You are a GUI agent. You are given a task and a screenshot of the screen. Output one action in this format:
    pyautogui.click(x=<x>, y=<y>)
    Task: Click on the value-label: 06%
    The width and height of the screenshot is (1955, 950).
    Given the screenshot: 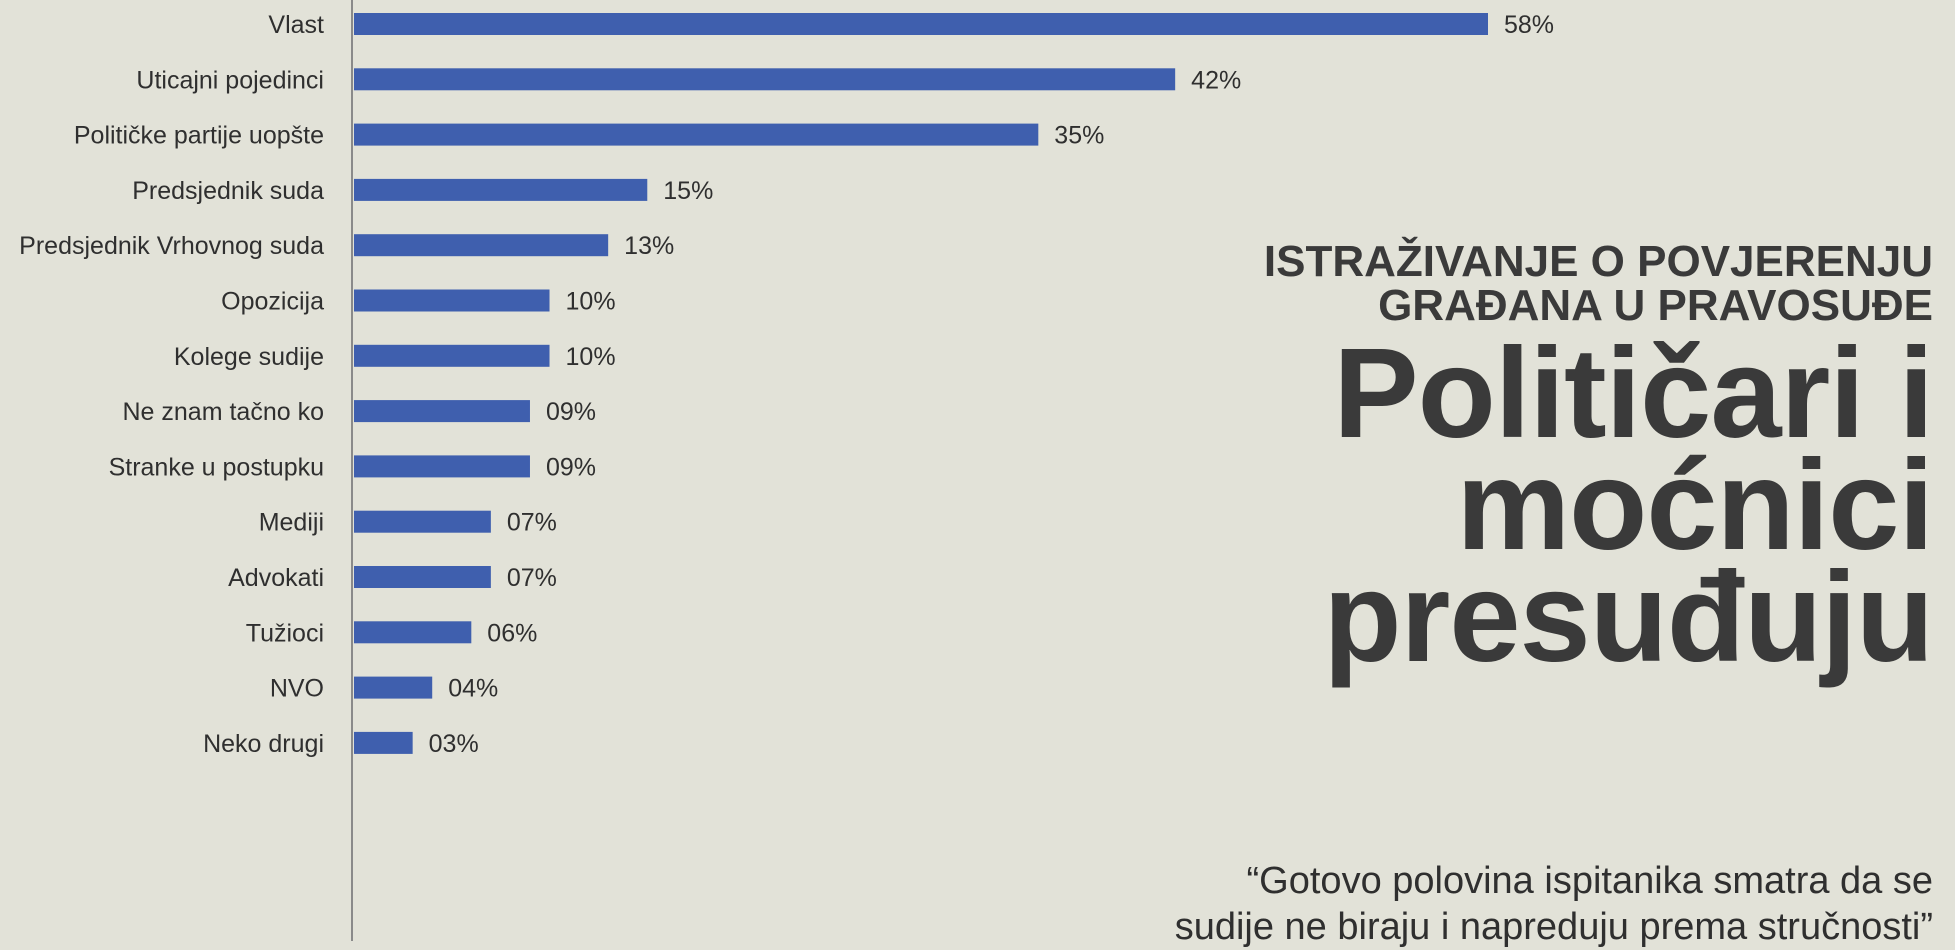 What is the action you would take?
    pyautogui.click(x=512, y=633)
    